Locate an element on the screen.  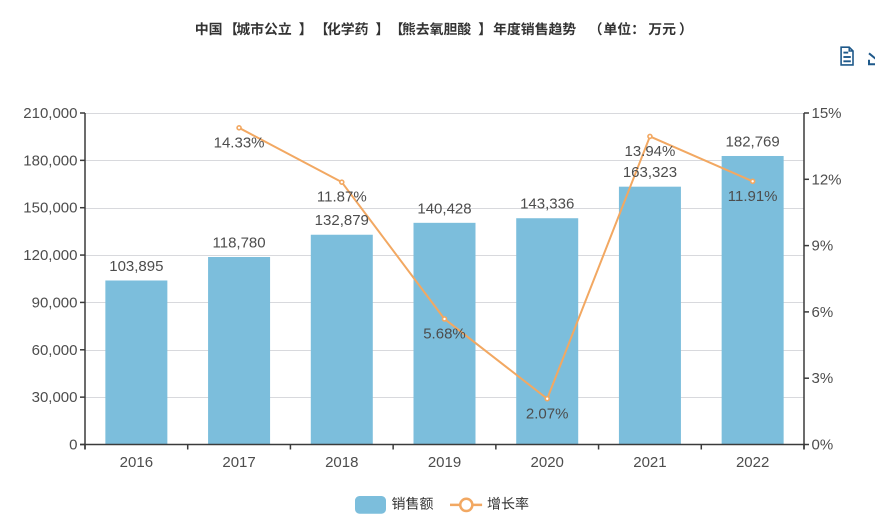
svg-text: 2018 is located at coordinates (341, 462).